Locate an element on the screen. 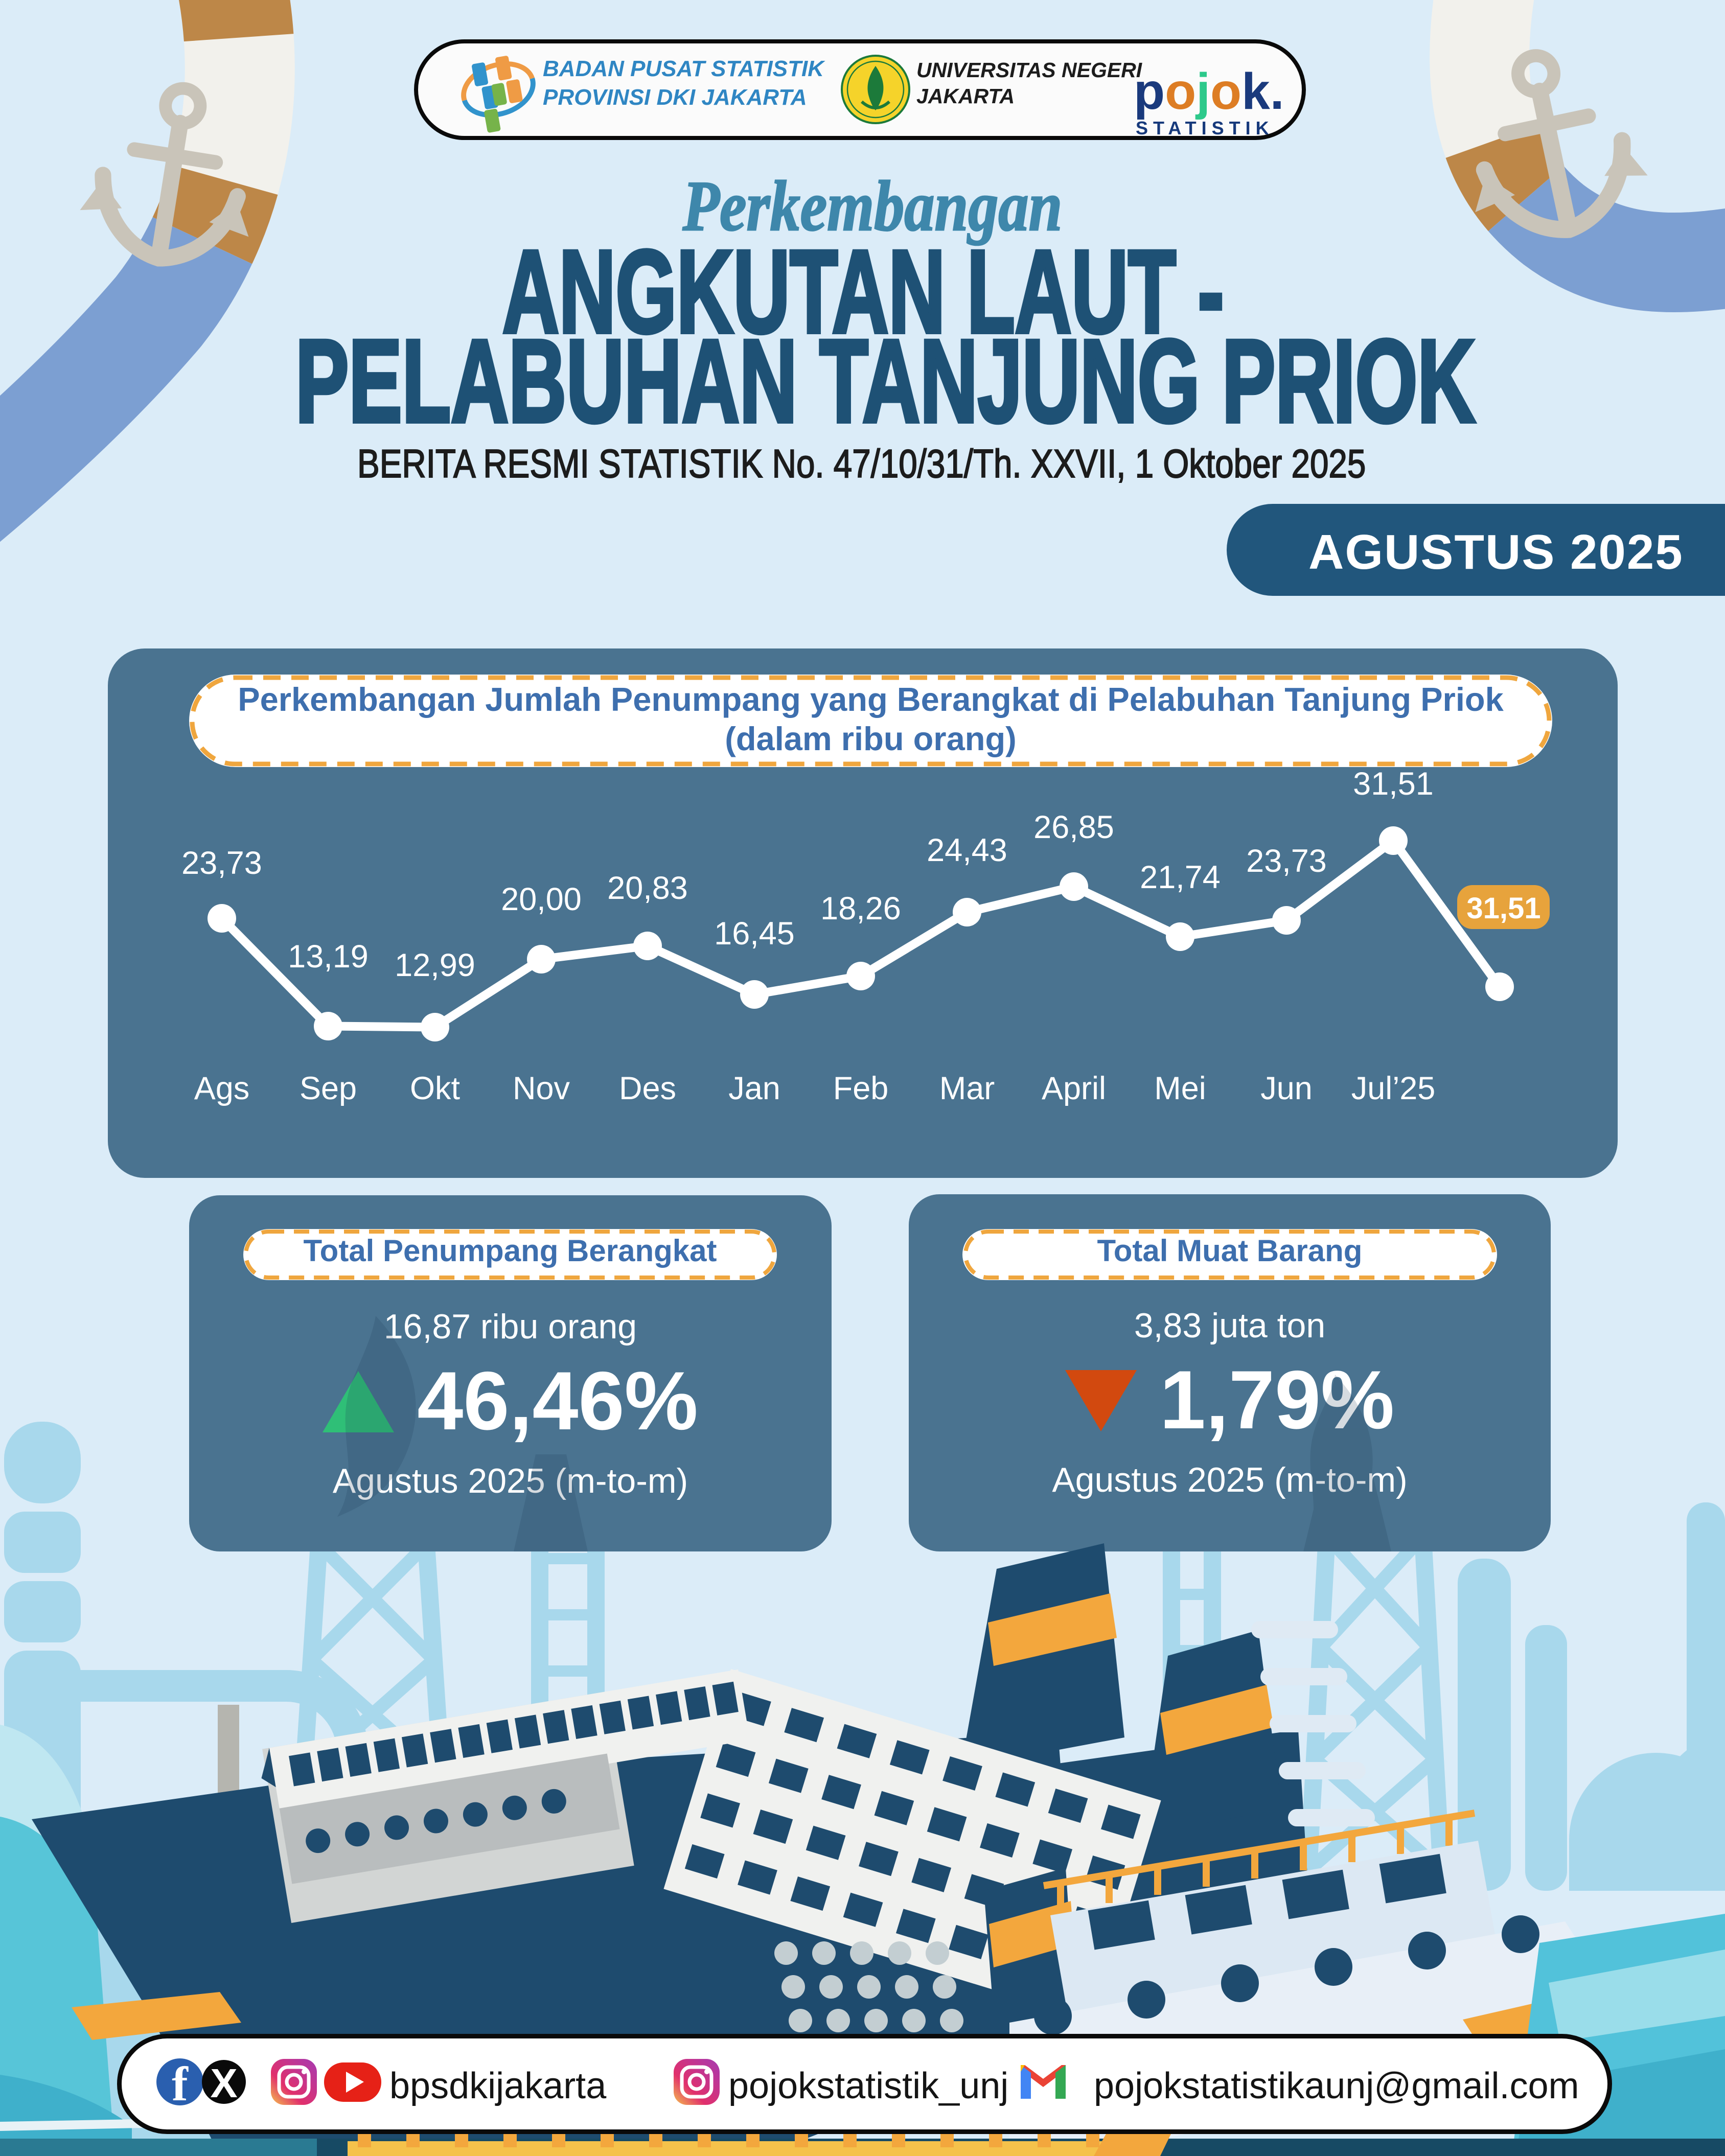 The image size is (1725, 2156). svg-text: pojok. is located at coordinates (1209, 92).